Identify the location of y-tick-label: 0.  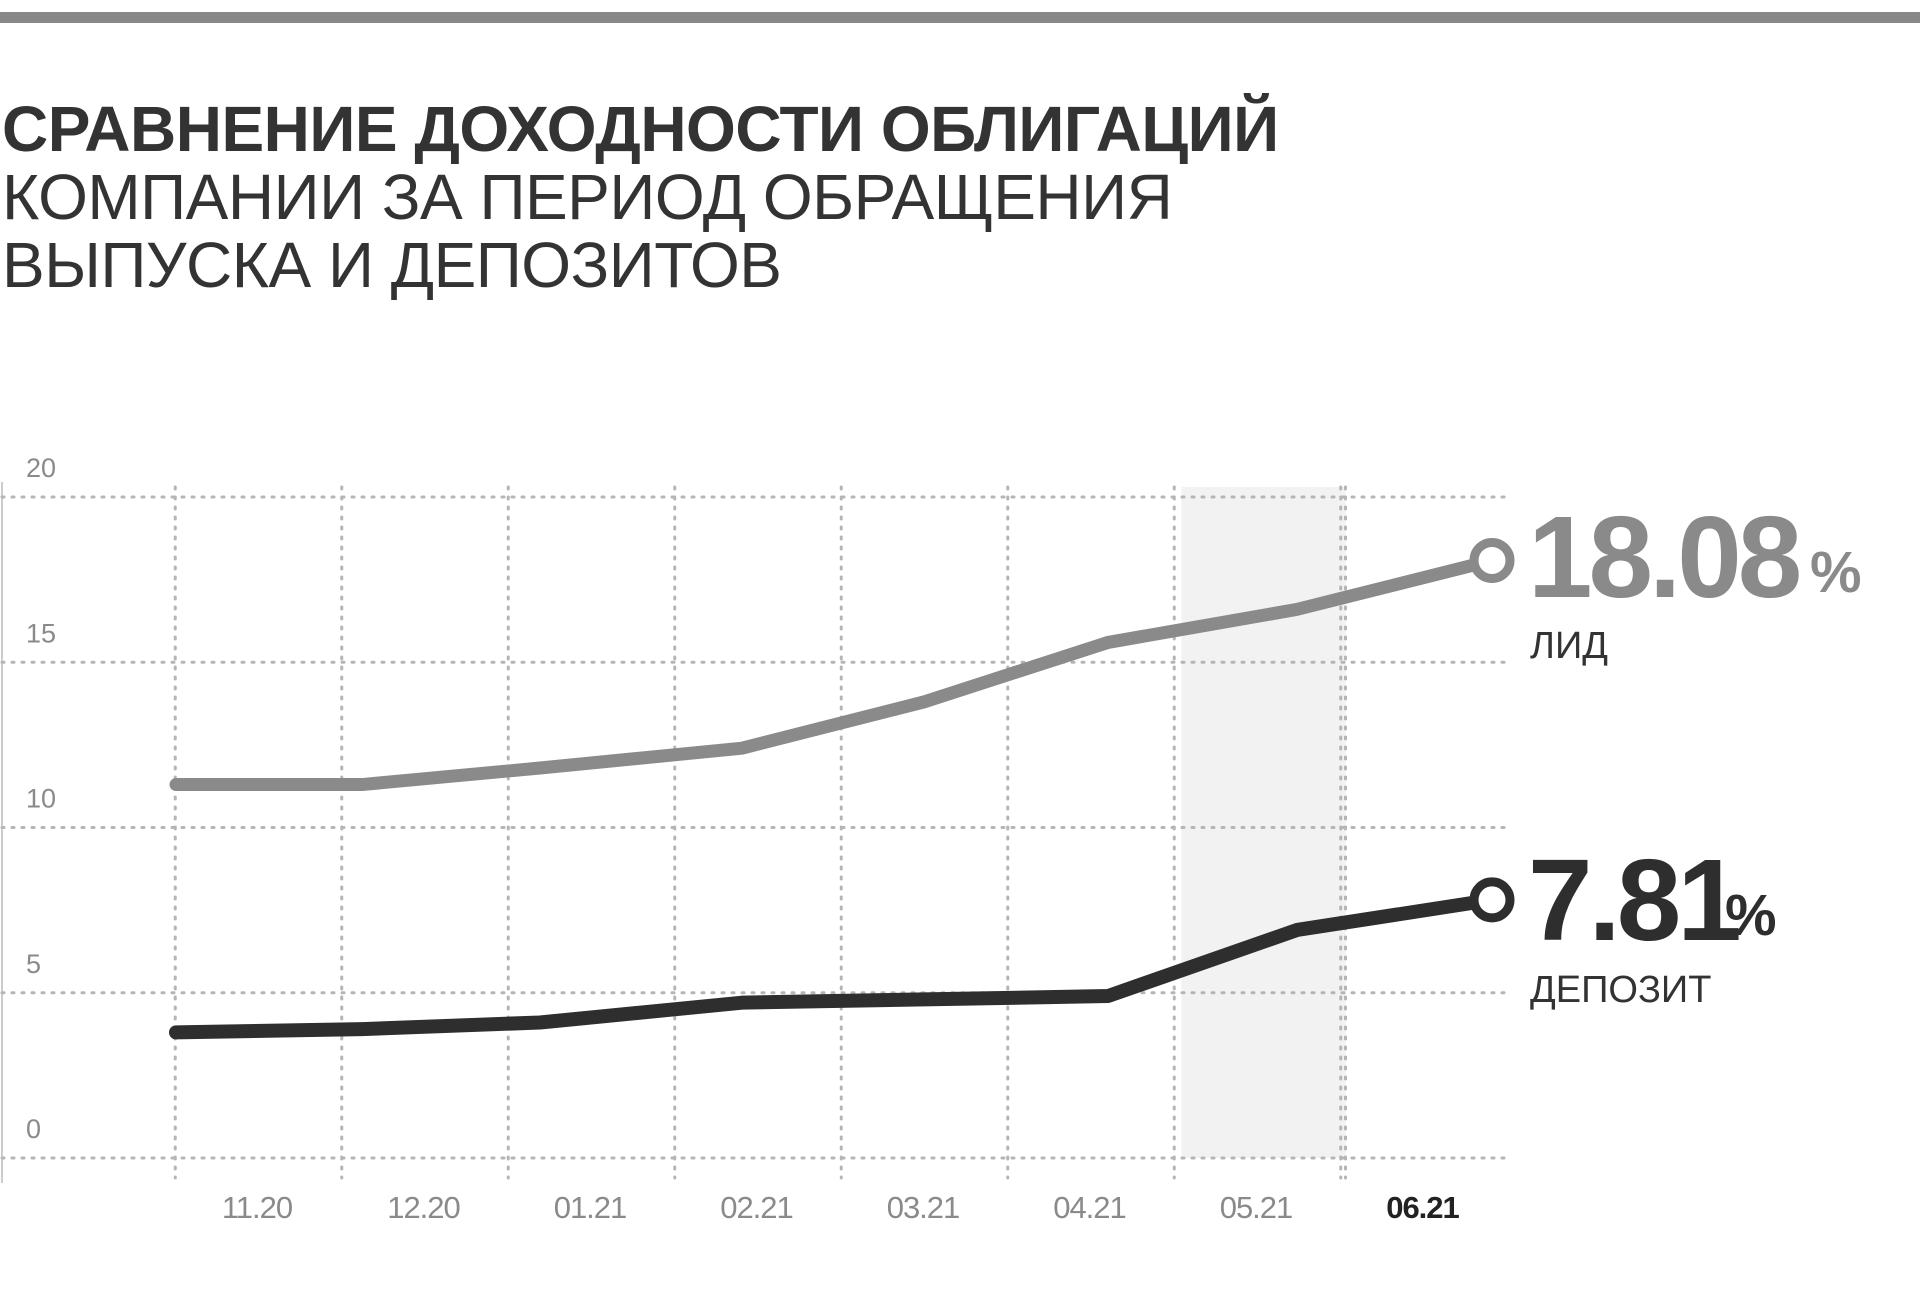
(33, 1129).